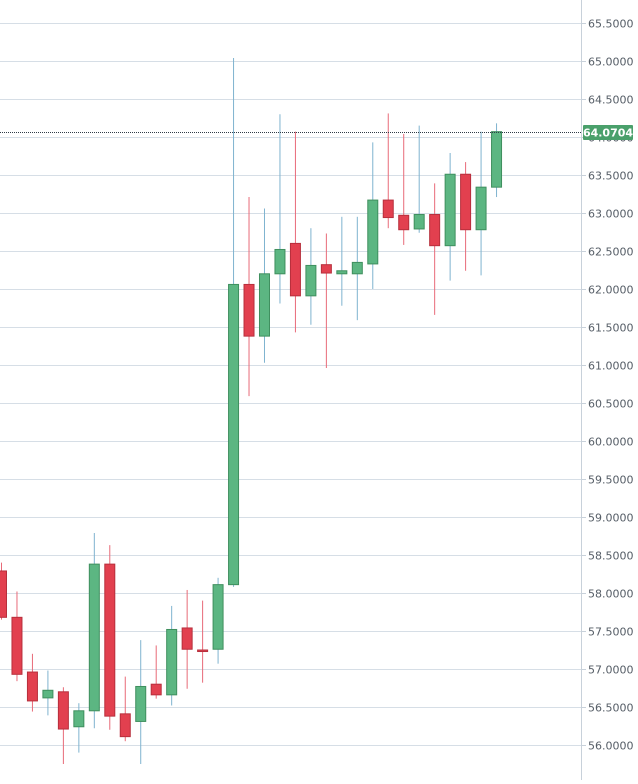 The width and height of the screenshot is (638, 784). What do you see at coordinates (611, 442) in the screenshot?
I see `y-tick-label: 60.0000` at bounding box center [611, 442].